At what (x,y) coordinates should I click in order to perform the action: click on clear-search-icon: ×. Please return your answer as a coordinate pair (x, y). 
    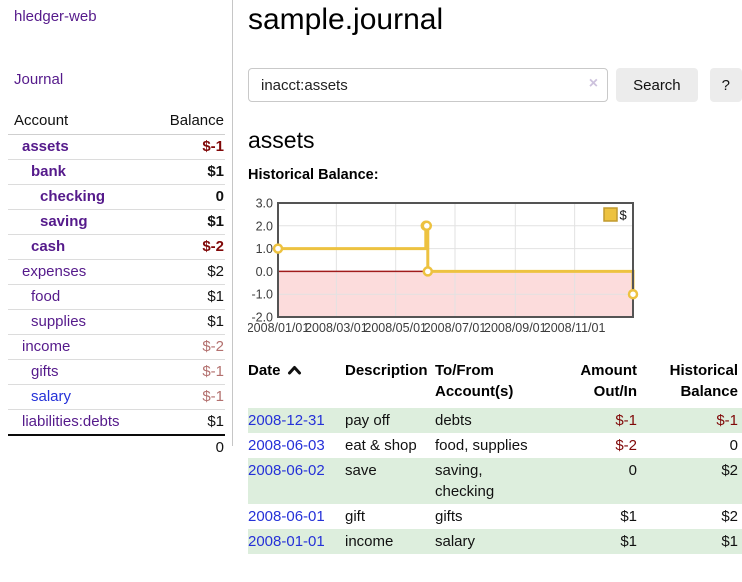
    Looking at the image, I should click on (593, 83).